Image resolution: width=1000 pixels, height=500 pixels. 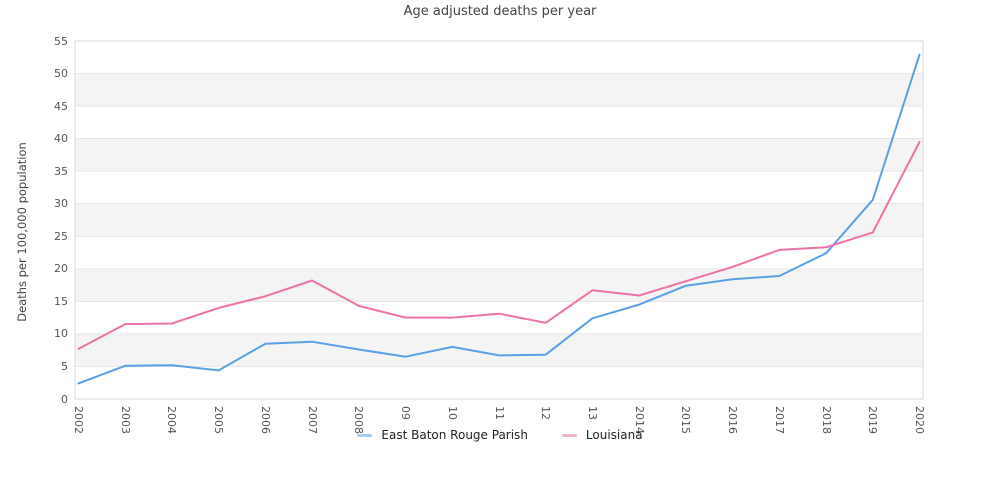 I want to click on legend-item-east-baton-rouge-parish: East Baton Rouge Parish, so click(x=442, y=435).